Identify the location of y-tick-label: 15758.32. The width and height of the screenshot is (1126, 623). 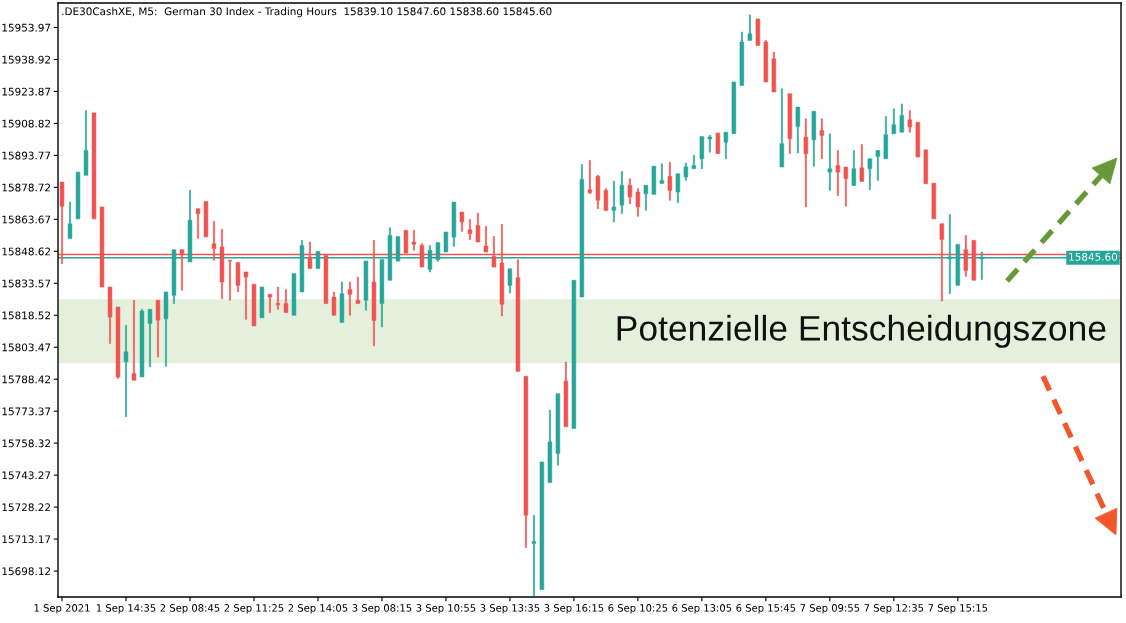
(26, 443).